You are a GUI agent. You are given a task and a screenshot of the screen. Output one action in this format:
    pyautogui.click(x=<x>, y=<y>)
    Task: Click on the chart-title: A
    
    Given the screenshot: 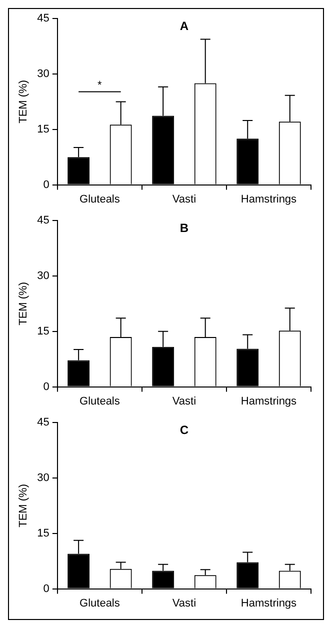 What is the action you would take?
    pyautogui.click(x=184, y=25)
    